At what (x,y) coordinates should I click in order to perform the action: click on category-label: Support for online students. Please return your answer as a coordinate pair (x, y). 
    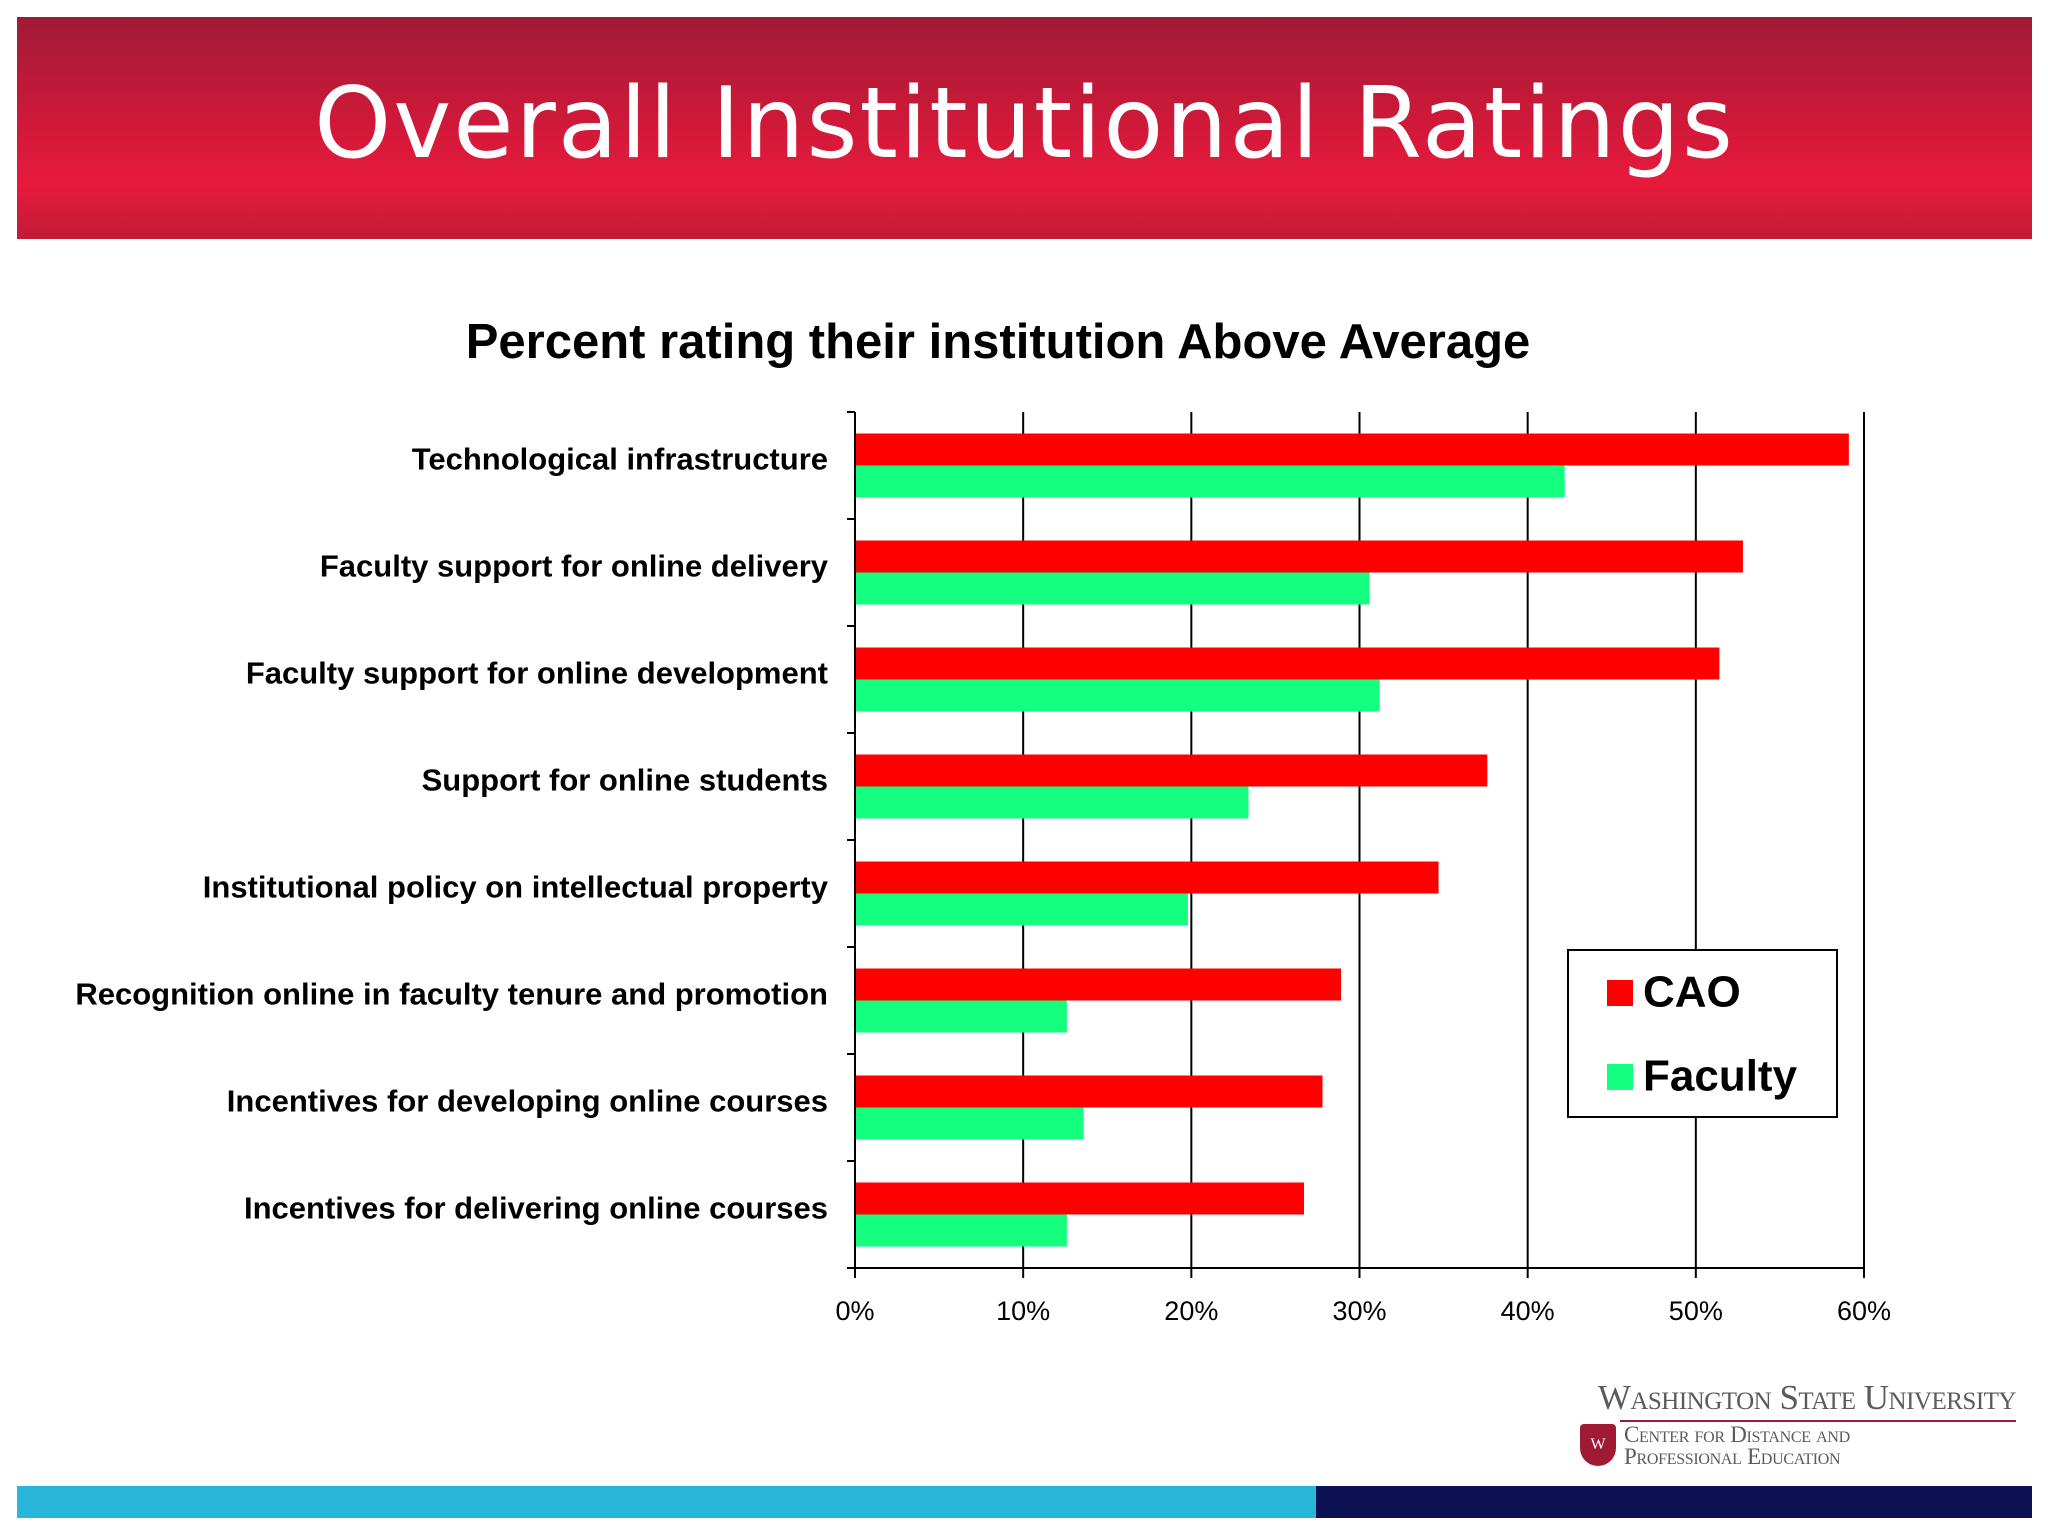
    Looking at the image, I should click on (625, 780).